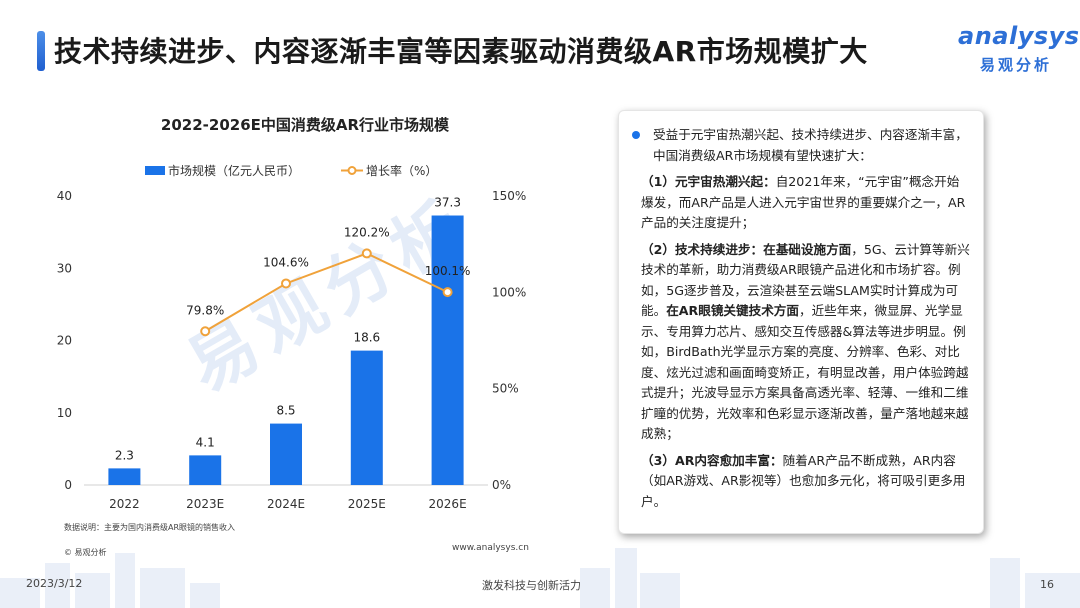 This screenshot has height=608, width=1080. I want to click on panel-point-2-head: （2）技术持续进步：, so click(702, 249).